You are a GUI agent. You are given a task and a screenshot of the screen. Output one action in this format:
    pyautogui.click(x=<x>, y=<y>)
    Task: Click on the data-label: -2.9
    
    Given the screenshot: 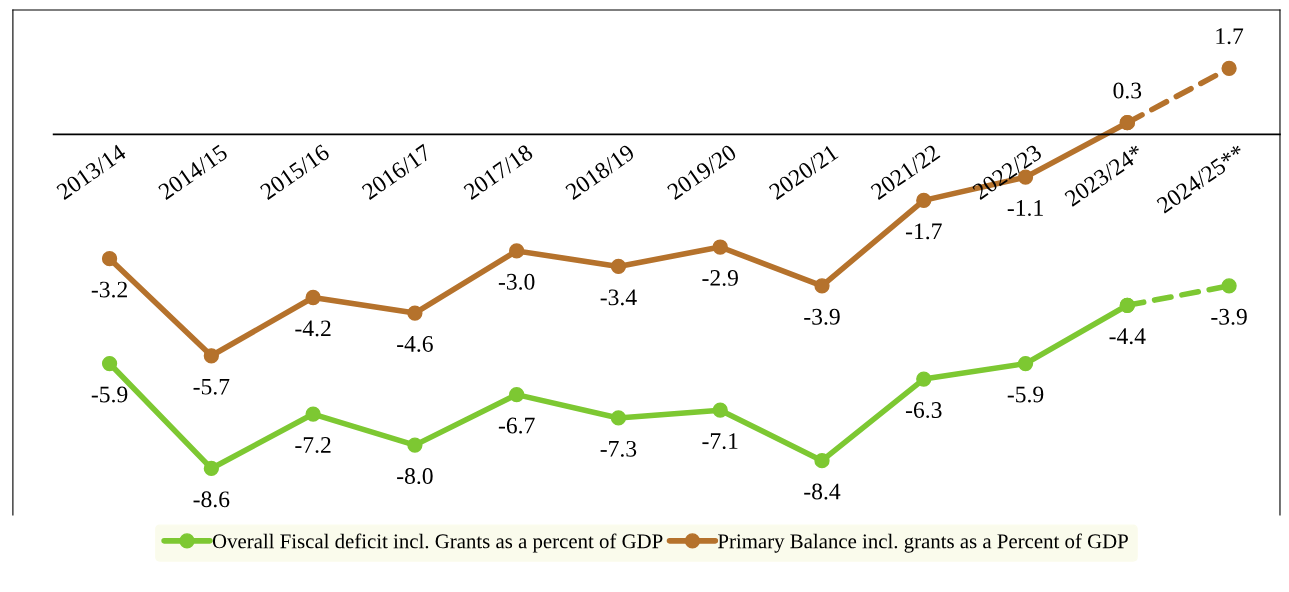 What is the action you would take?
    pyautogui.click(x=720, y=277)
    